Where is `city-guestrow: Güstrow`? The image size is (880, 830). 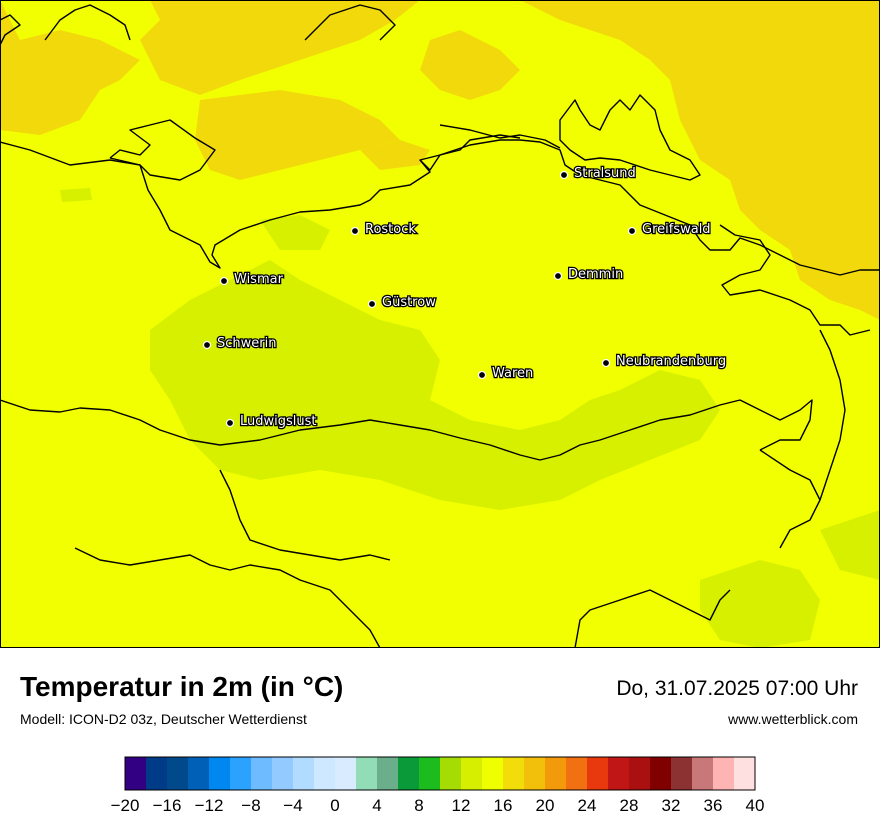
city-guestrow: Güstrow is located at coordinates (402, 302).